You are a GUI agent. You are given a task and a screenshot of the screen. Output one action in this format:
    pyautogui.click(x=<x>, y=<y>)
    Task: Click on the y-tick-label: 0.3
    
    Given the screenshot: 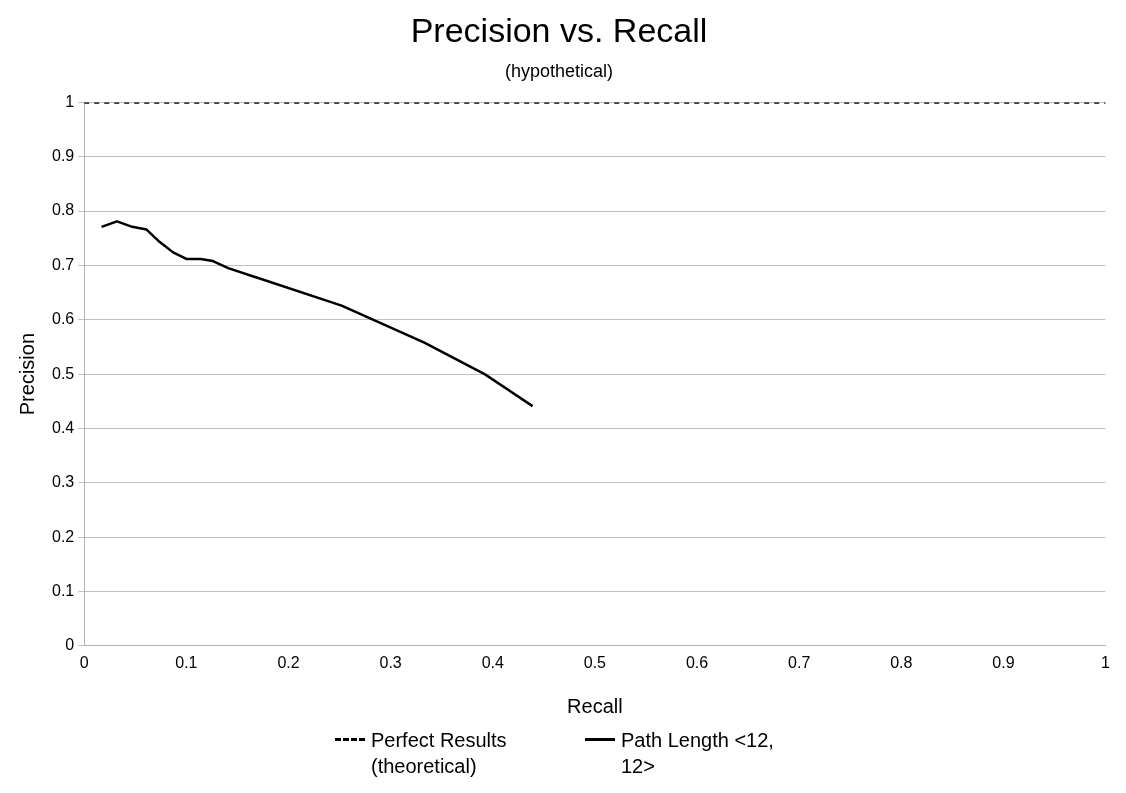 What is the action you would take?
    pyautogui.click(x=63, y=482)
    